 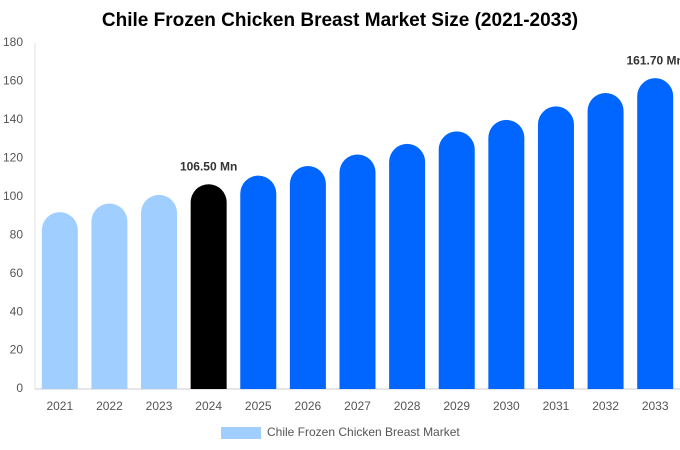 I want to click on x-tick-label: 2028, so click(x=407, y=406).